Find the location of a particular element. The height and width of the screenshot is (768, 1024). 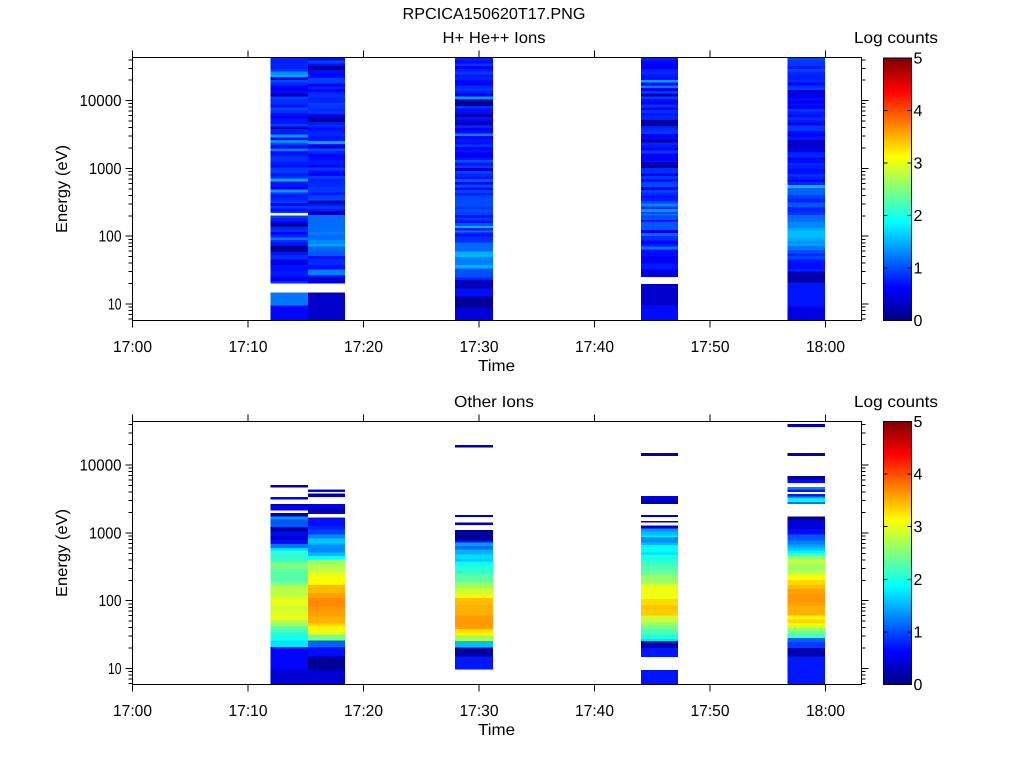

svg-text: H+ He++ Ions is located at coordinates (494, 38).